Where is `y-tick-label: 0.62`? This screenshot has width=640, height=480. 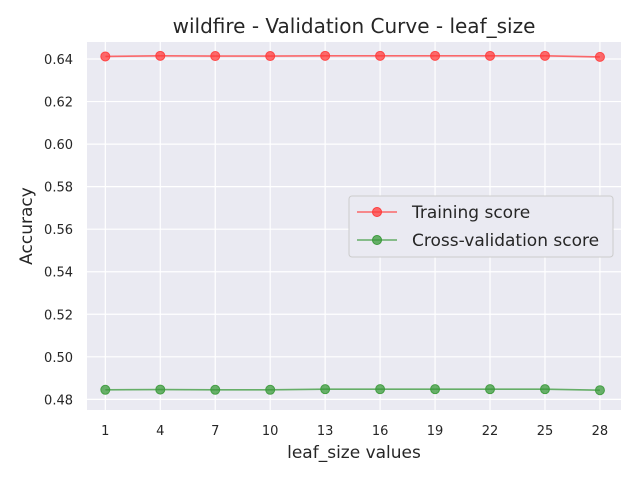 y-tick-label: 0.62 is located at coordinates (58, 103).